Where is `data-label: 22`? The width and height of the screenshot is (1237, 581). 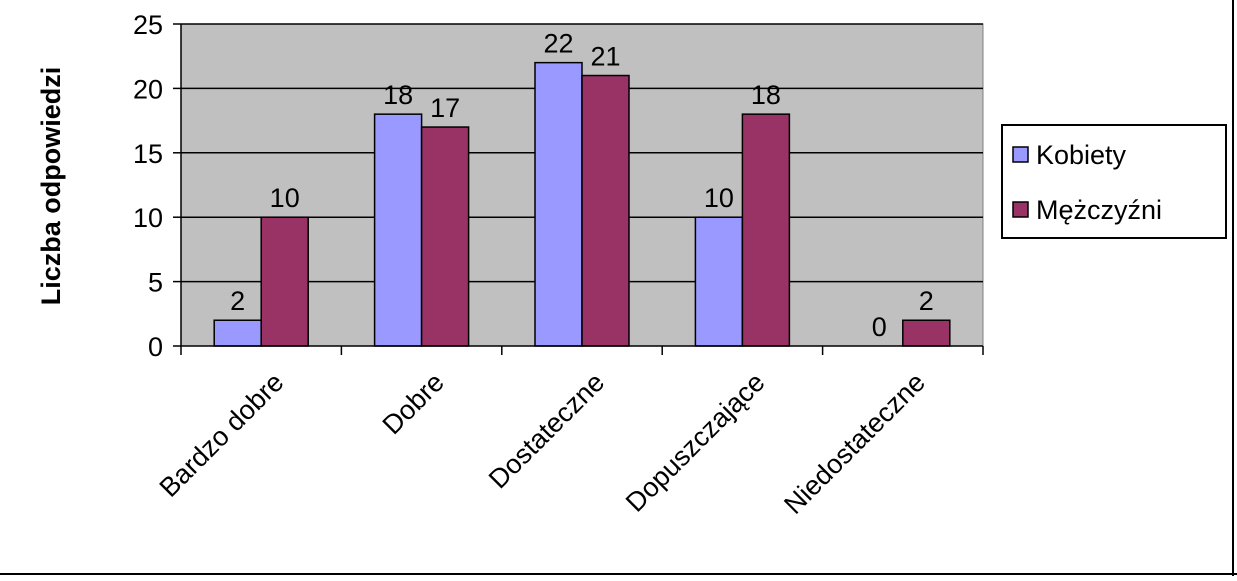
data-label: 22 is located at coordinates (558, 44).